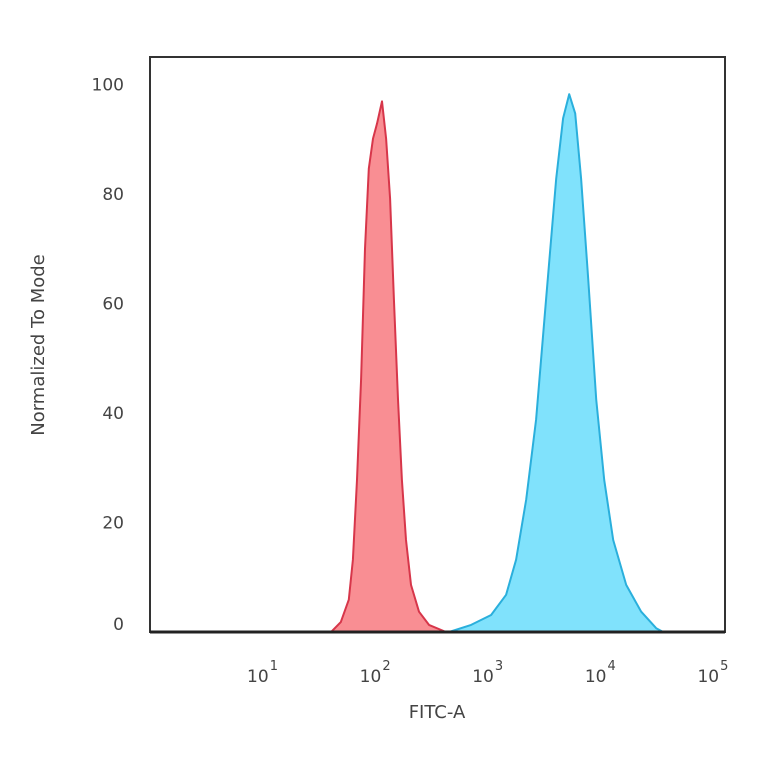 Image resolution: width=764 pixels, height=768 pixels. What do you see at coordinates (108, 85) in the screenshot?
I see `y-tick-label: 100` at bounding box center [108, 85].